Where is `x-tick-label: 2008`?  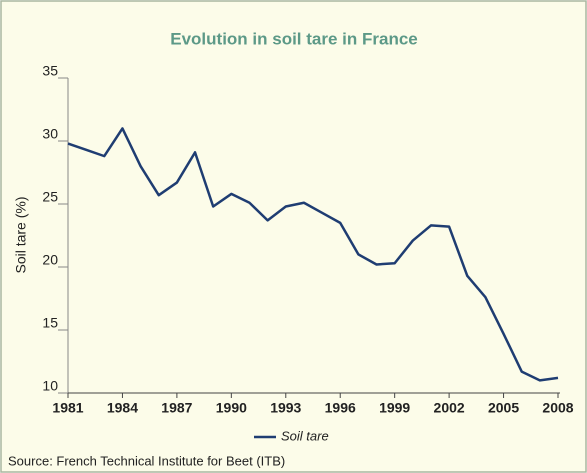
x-tick-label: 2008 is located at coordinates (557, 408).